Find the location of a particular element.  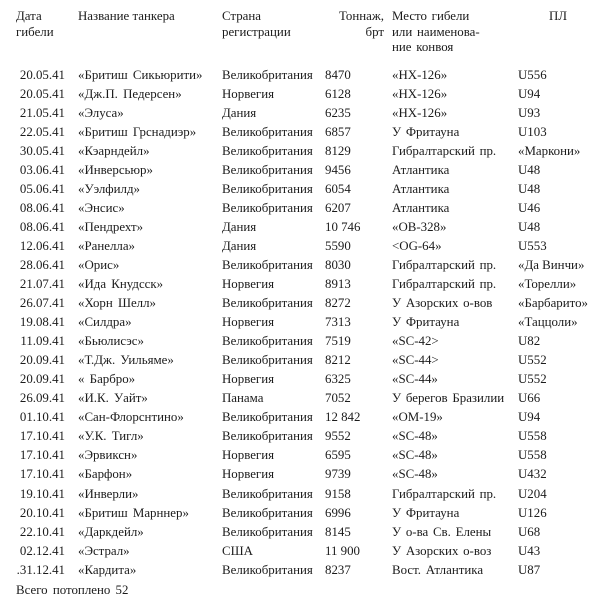

column-header-place-line3: ние конвоя is located at coordinates (423, 47).